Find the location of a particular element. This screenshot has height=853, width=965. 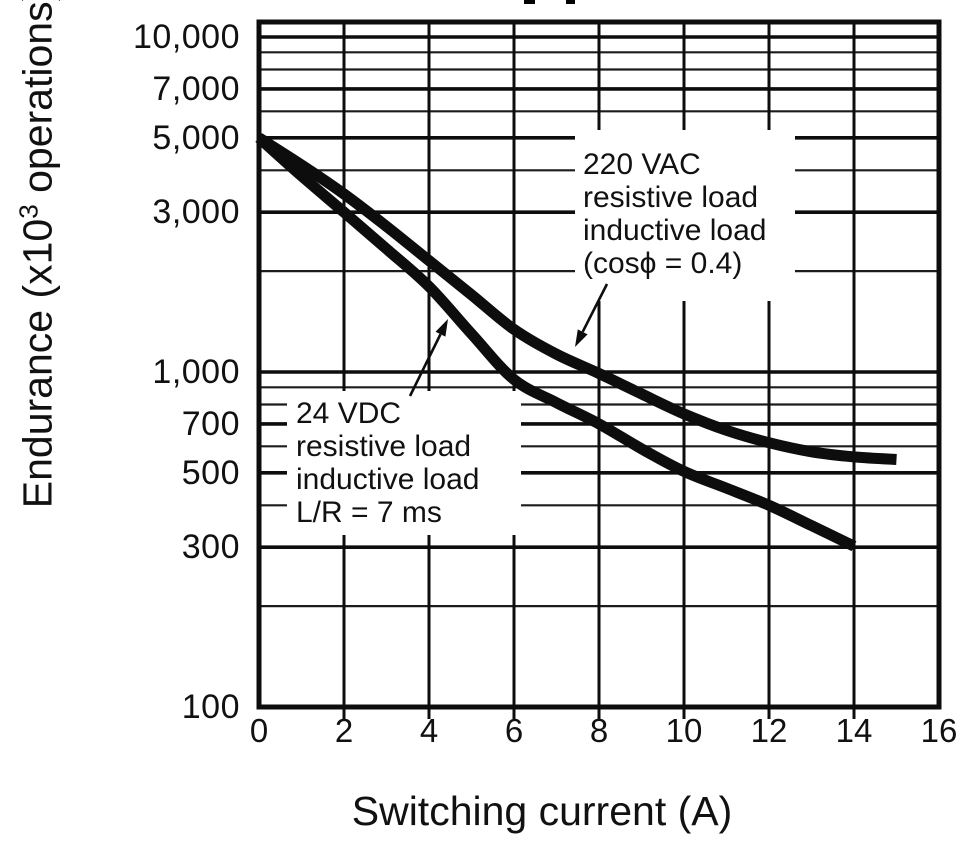

y-axis-title: Endurance (x103 operations) is located at coordinates (37, 254).